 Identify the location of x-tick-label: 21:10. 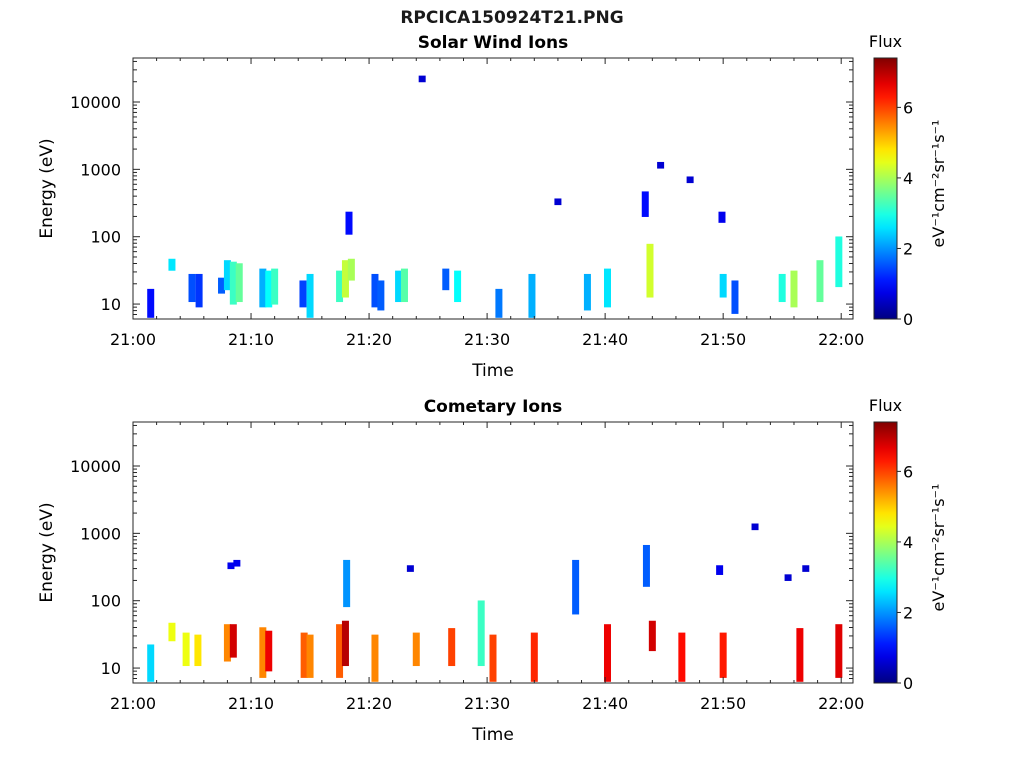
(251, 703).